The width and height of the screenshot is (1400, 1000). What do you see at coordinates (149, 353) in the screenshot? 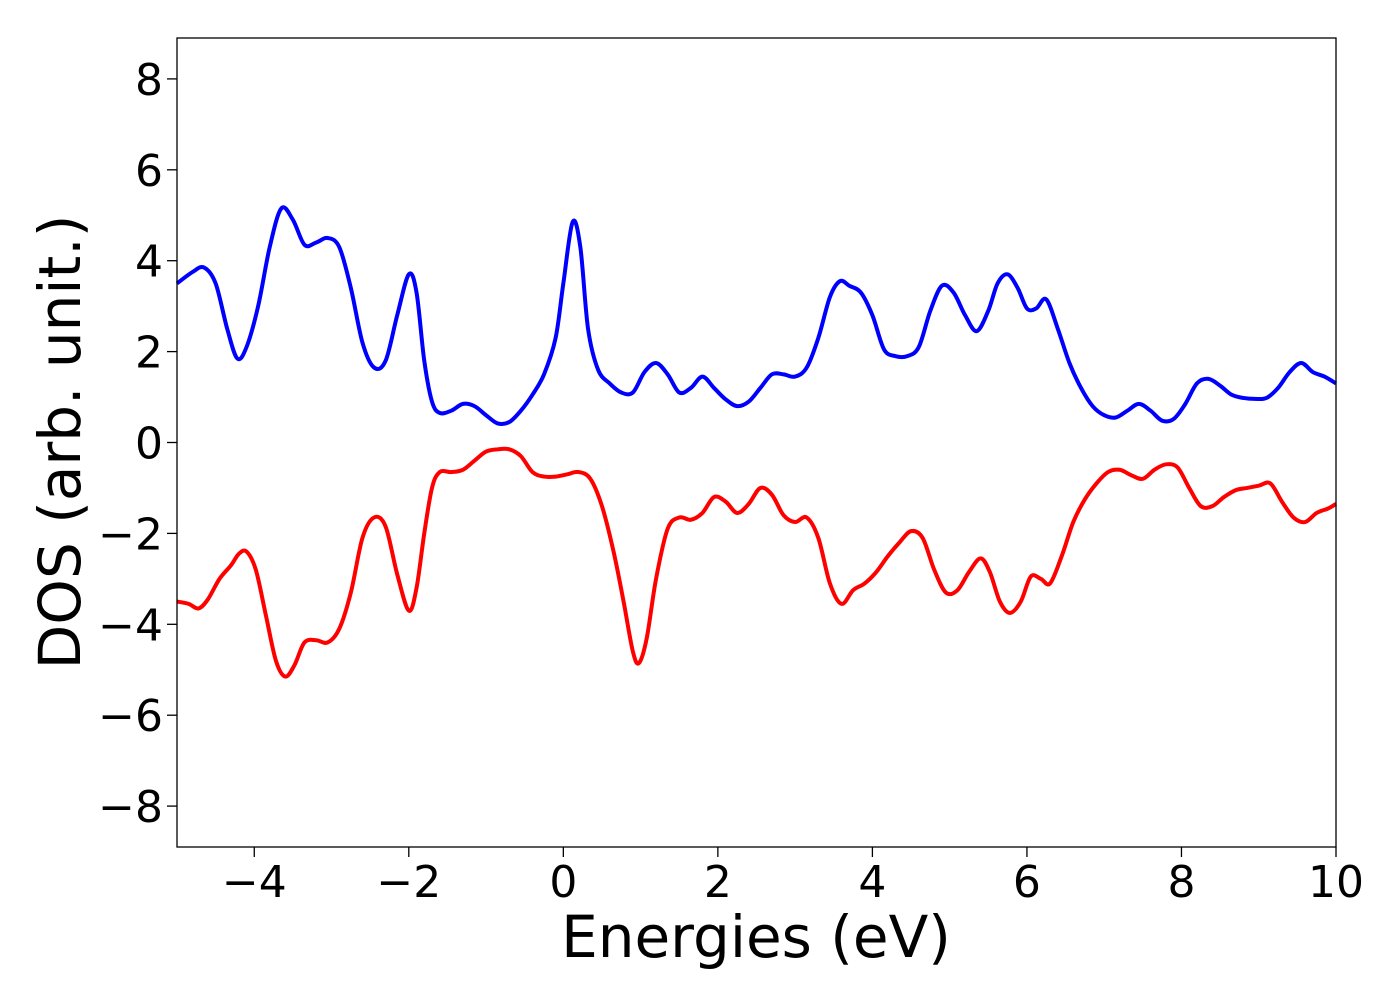
I see `y-tick-label: 2` at bounding box center [149, 353].